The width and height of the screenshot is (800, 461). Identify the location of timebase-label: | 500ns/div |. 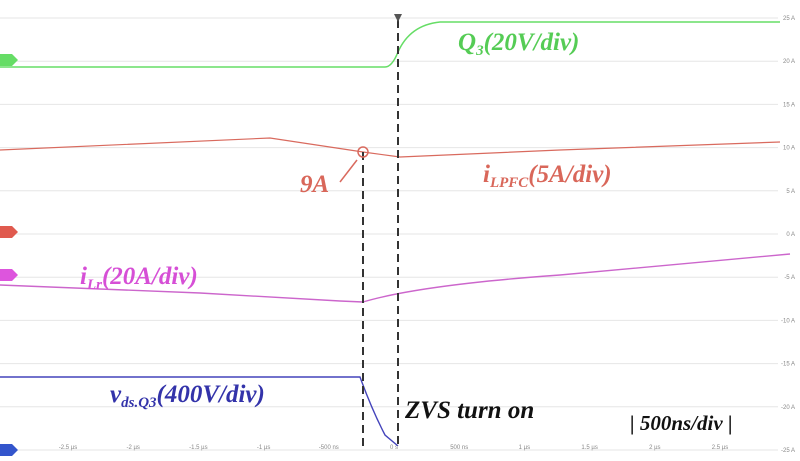
(681, 423).